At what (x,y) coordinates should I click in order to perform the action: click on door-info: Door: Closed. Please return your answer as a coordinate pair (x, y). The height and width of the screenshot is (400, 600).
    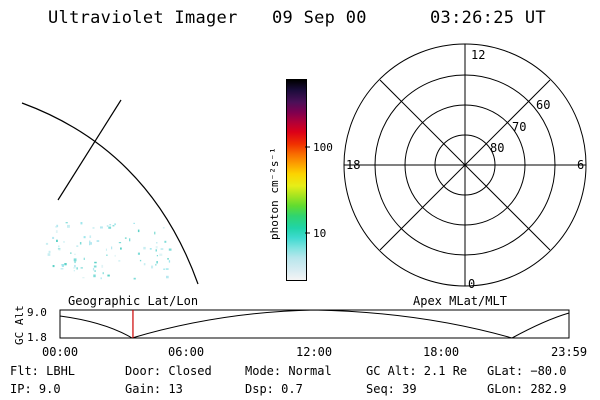
    Looking at the image, I should click on (168, 371).